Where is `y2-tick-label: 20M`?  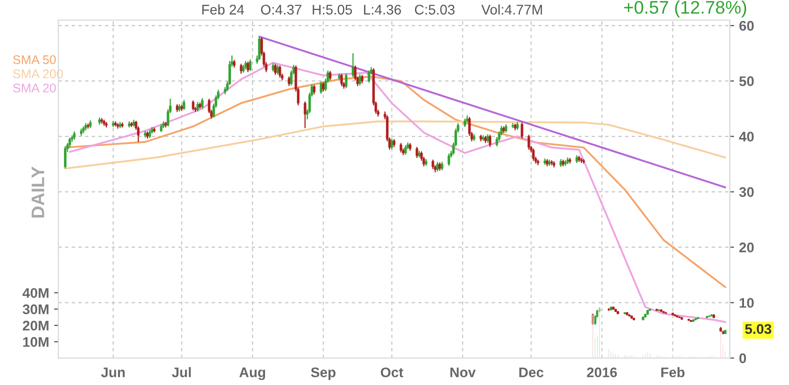
y2-tick-label: 20M is located at coordinates (35, 325).